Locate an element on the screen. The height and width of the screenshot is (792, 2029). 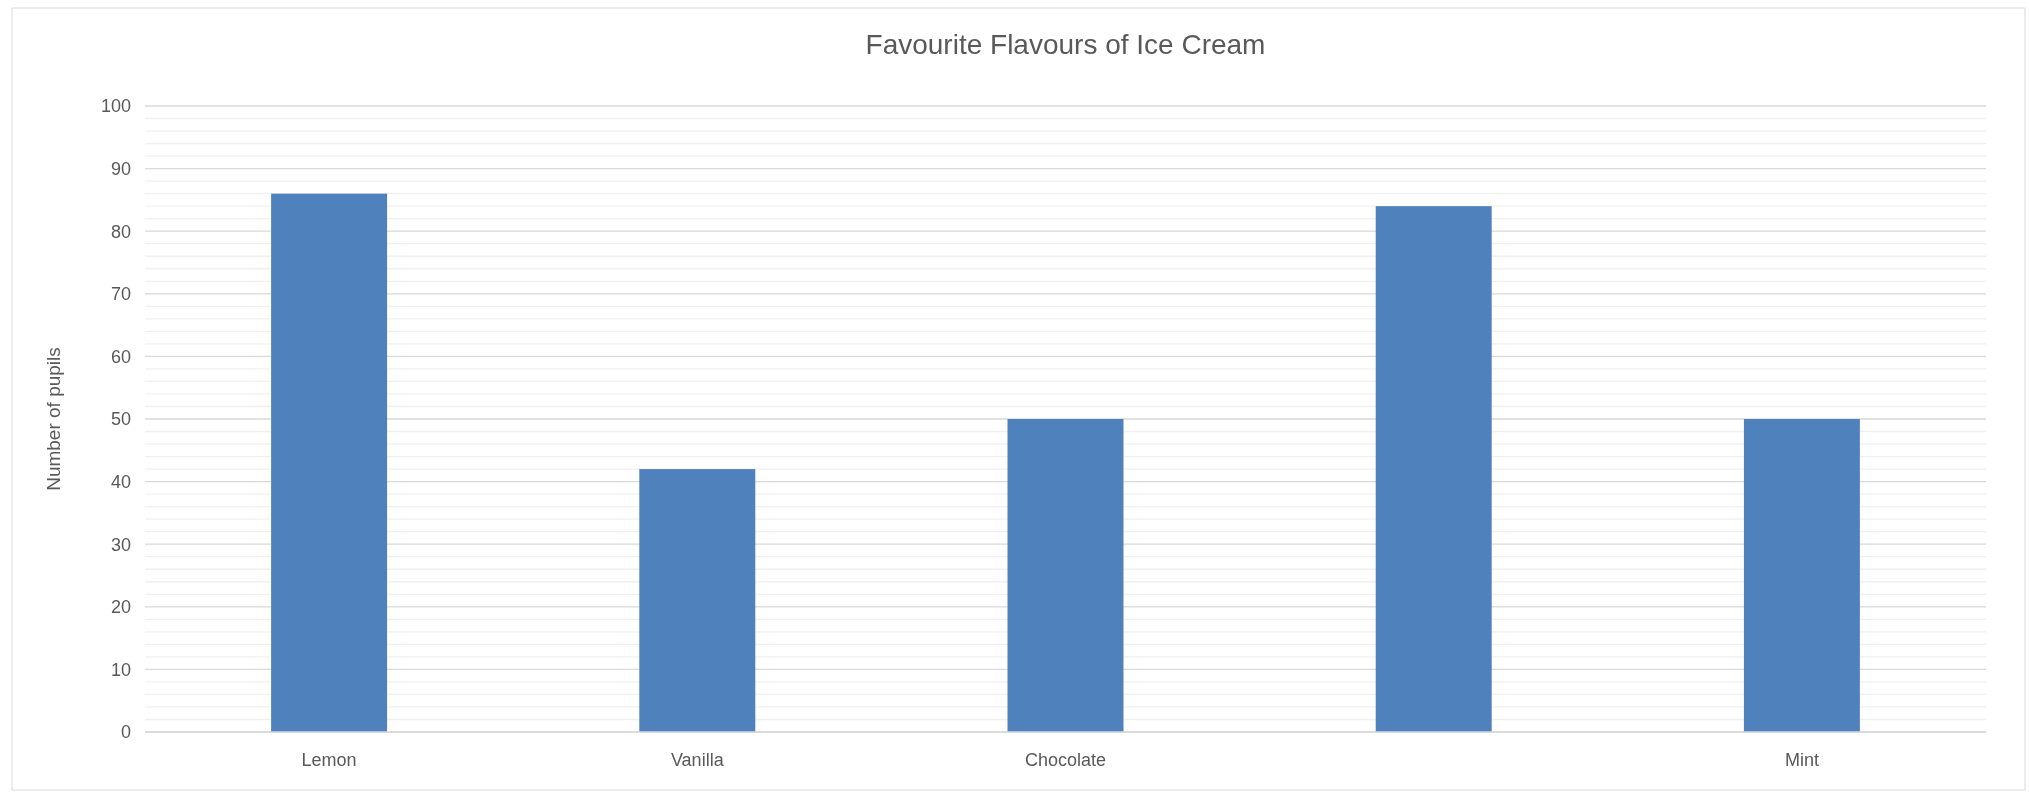
x-tick-label: Mint is located at coordinates (1801, 760).